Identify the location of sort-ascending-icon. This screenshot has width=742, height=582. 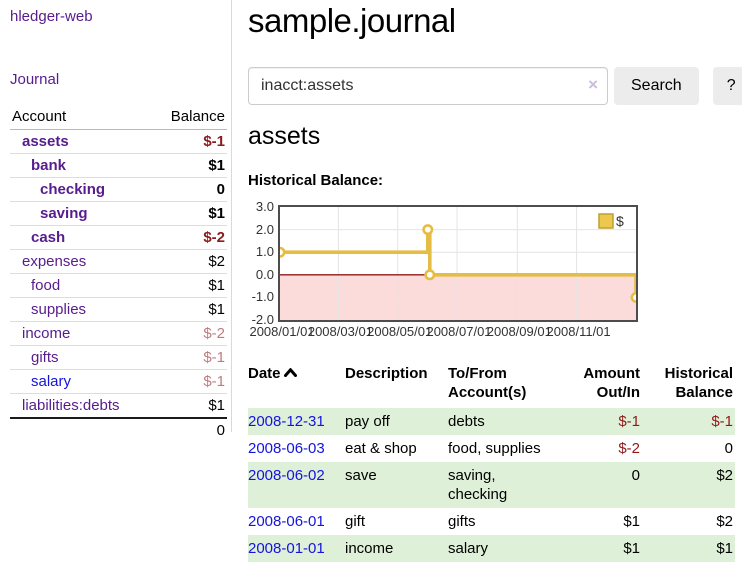
(290, 372).